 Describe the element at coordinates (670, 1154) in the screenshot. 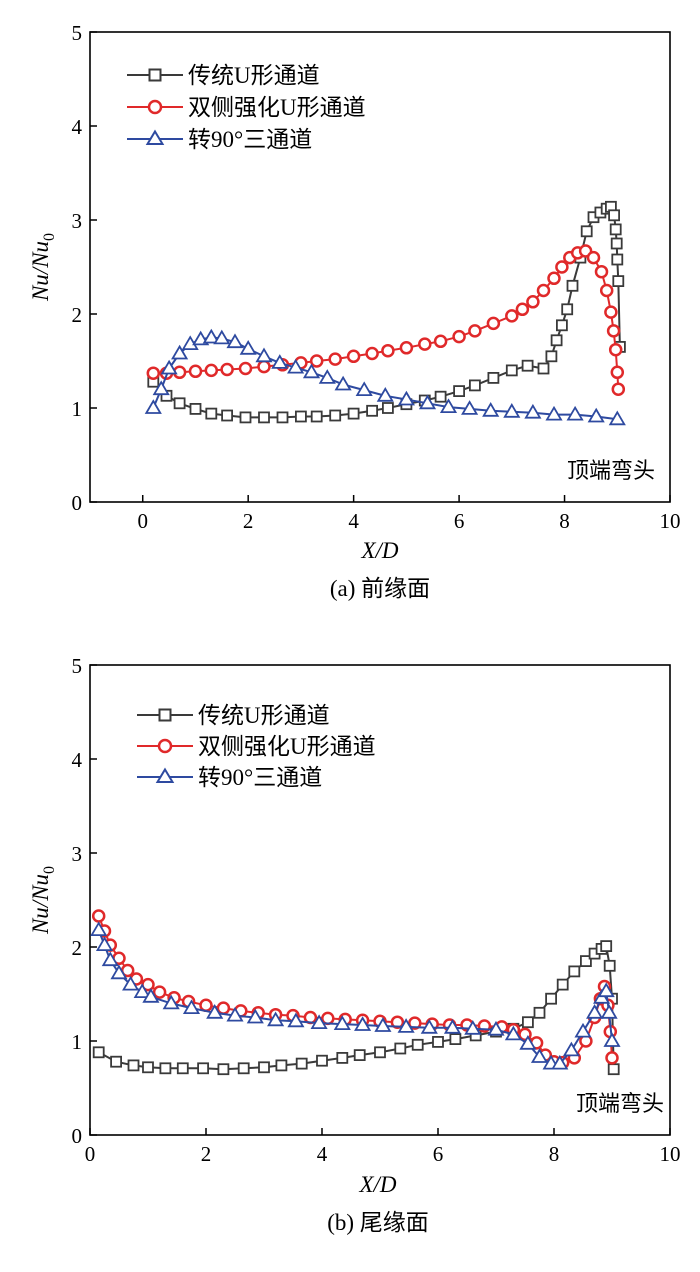

I see `x-tick-label-b-5: 10` at that location.